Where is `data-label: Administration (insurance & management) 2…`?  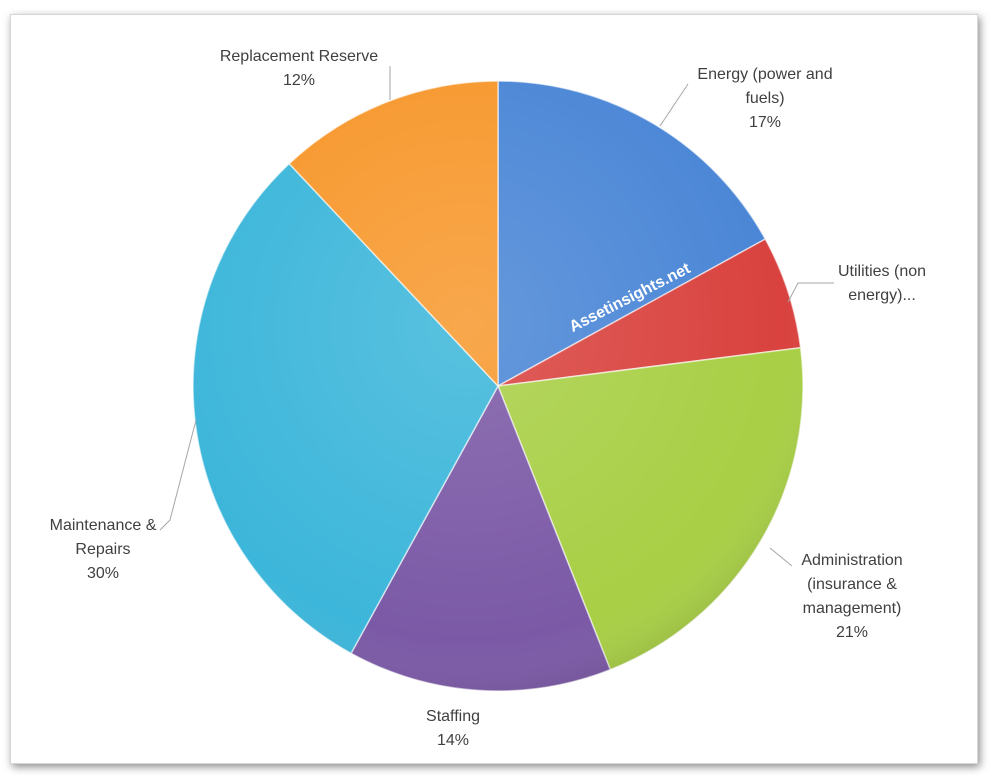 data-label: Administration (insurance & management) 2… is located at coordinates (852, 597).